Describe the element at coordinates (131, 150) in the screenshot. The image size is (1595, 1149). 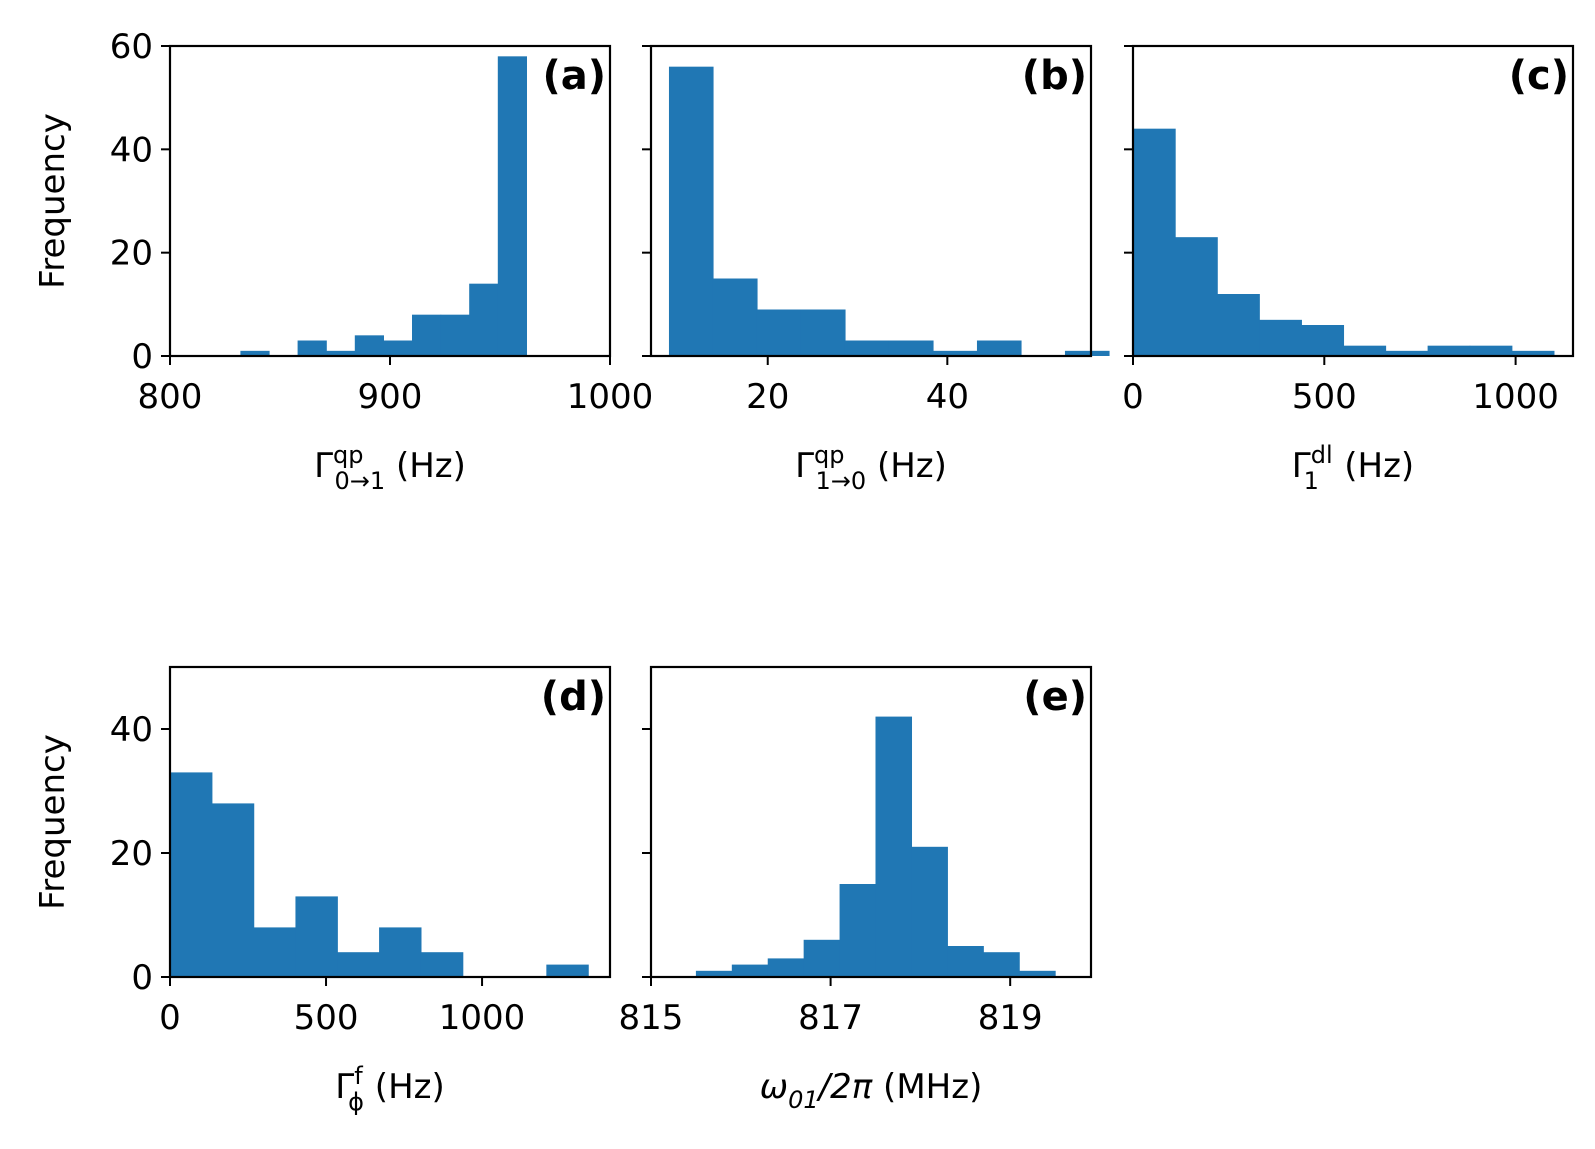
I see `ytick-label-a-2: 40` at that location.